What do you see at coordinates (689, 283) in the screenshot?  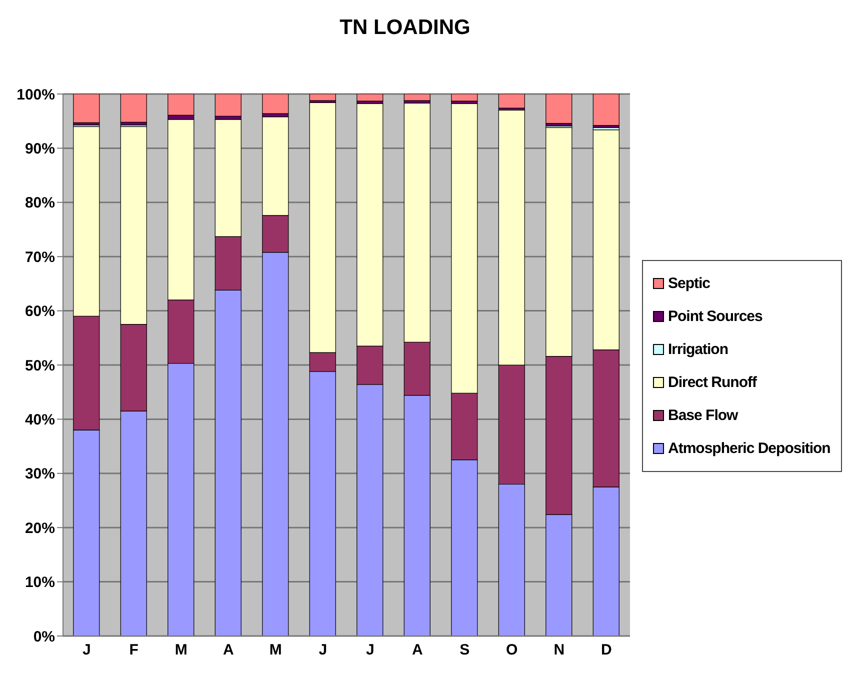 I see `legend-label: Septic` at bounding box center [689, 283].